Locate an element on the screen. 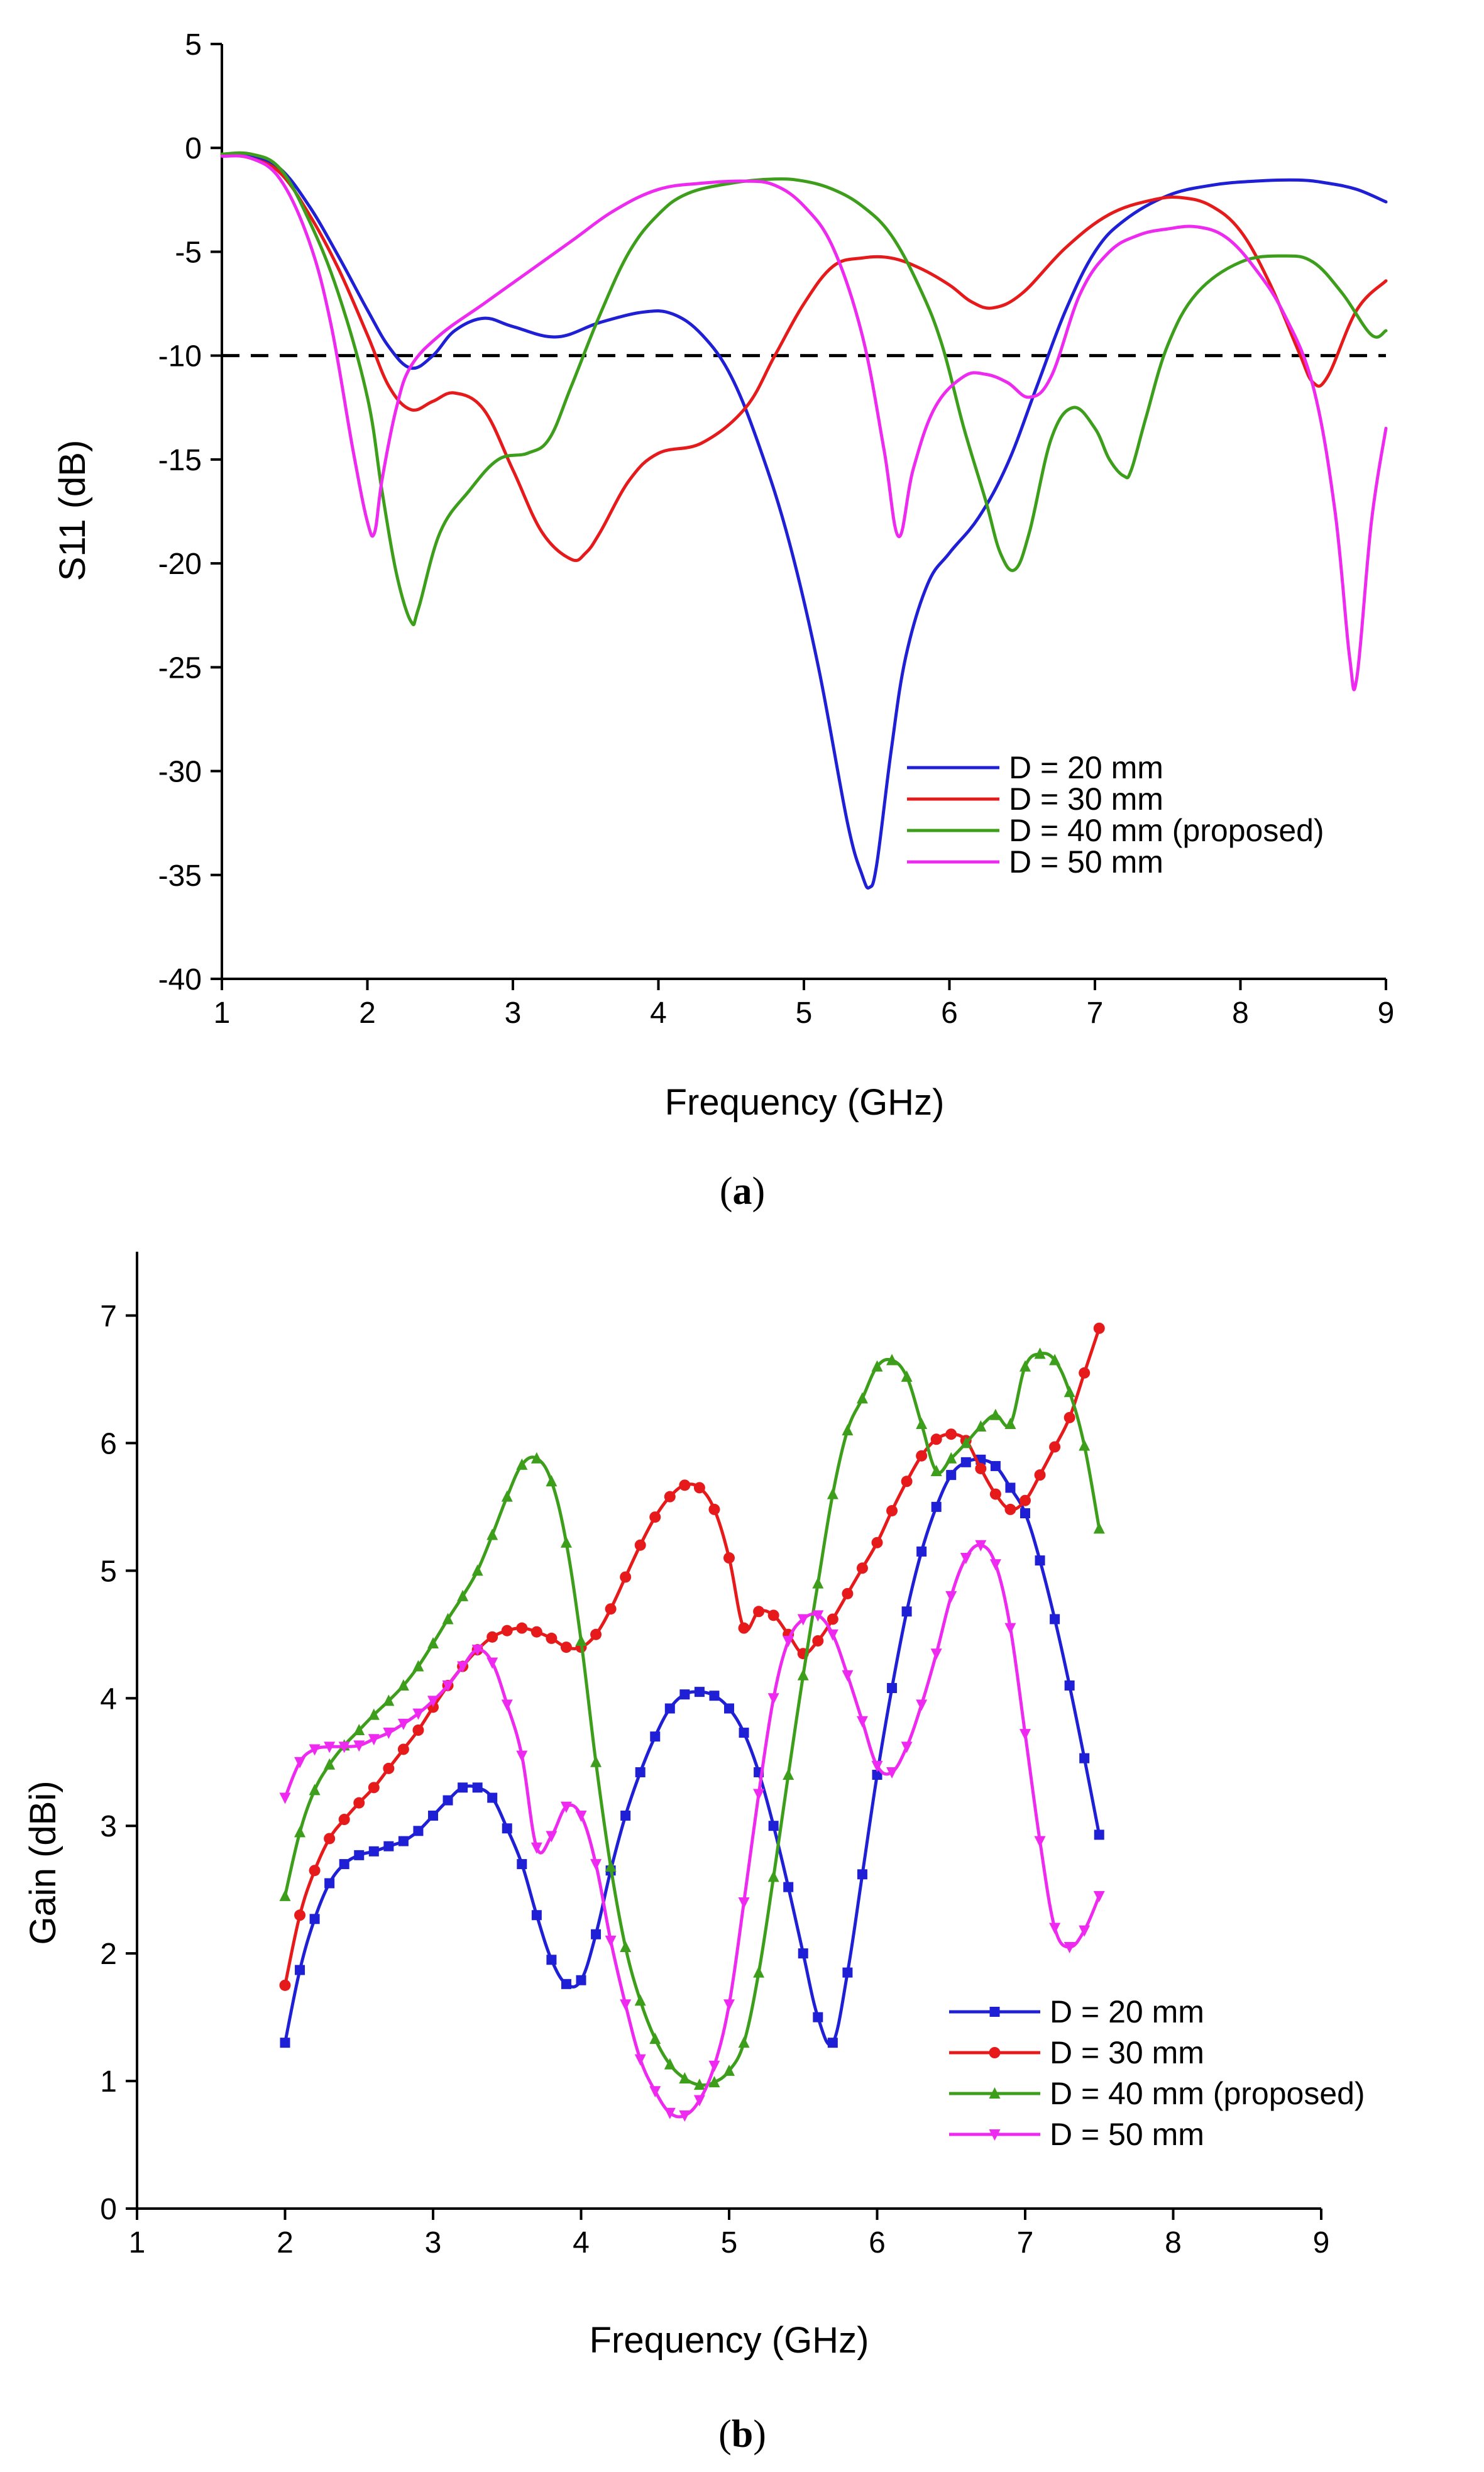 This screenshot has height=2472, width=1484. s11-x-tick-label: 2 is located at coordinates (367, 1013).